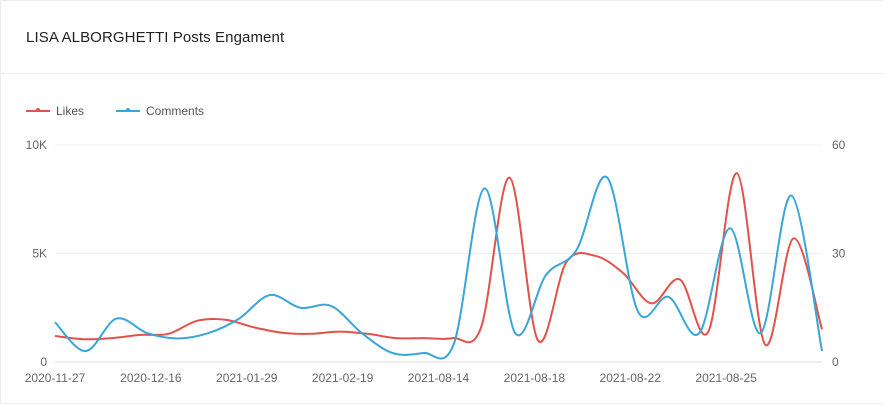 The image size is (884, 405). Describe the element at coordinates (43, 362) in the screenshot. I see `y-left-tick-label: 0` at that location.